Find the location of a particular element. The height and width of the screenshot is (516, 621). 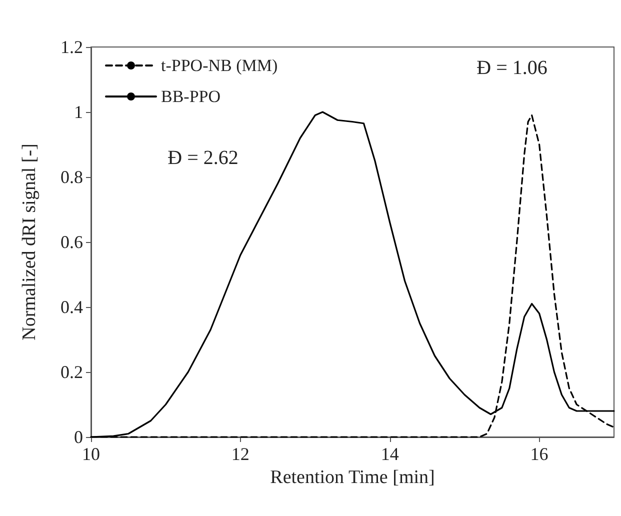

y-tick-label: 0.2 is located at coordinates (71, 372).